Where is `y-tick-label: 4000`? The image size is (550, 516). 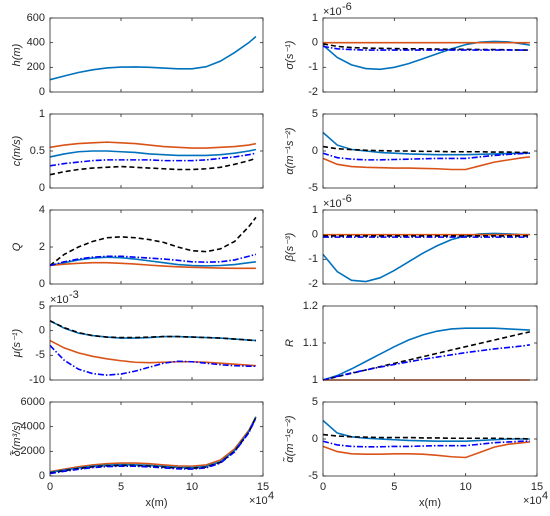 y-tick-label: 4000 is located at coordinates (33, 427).